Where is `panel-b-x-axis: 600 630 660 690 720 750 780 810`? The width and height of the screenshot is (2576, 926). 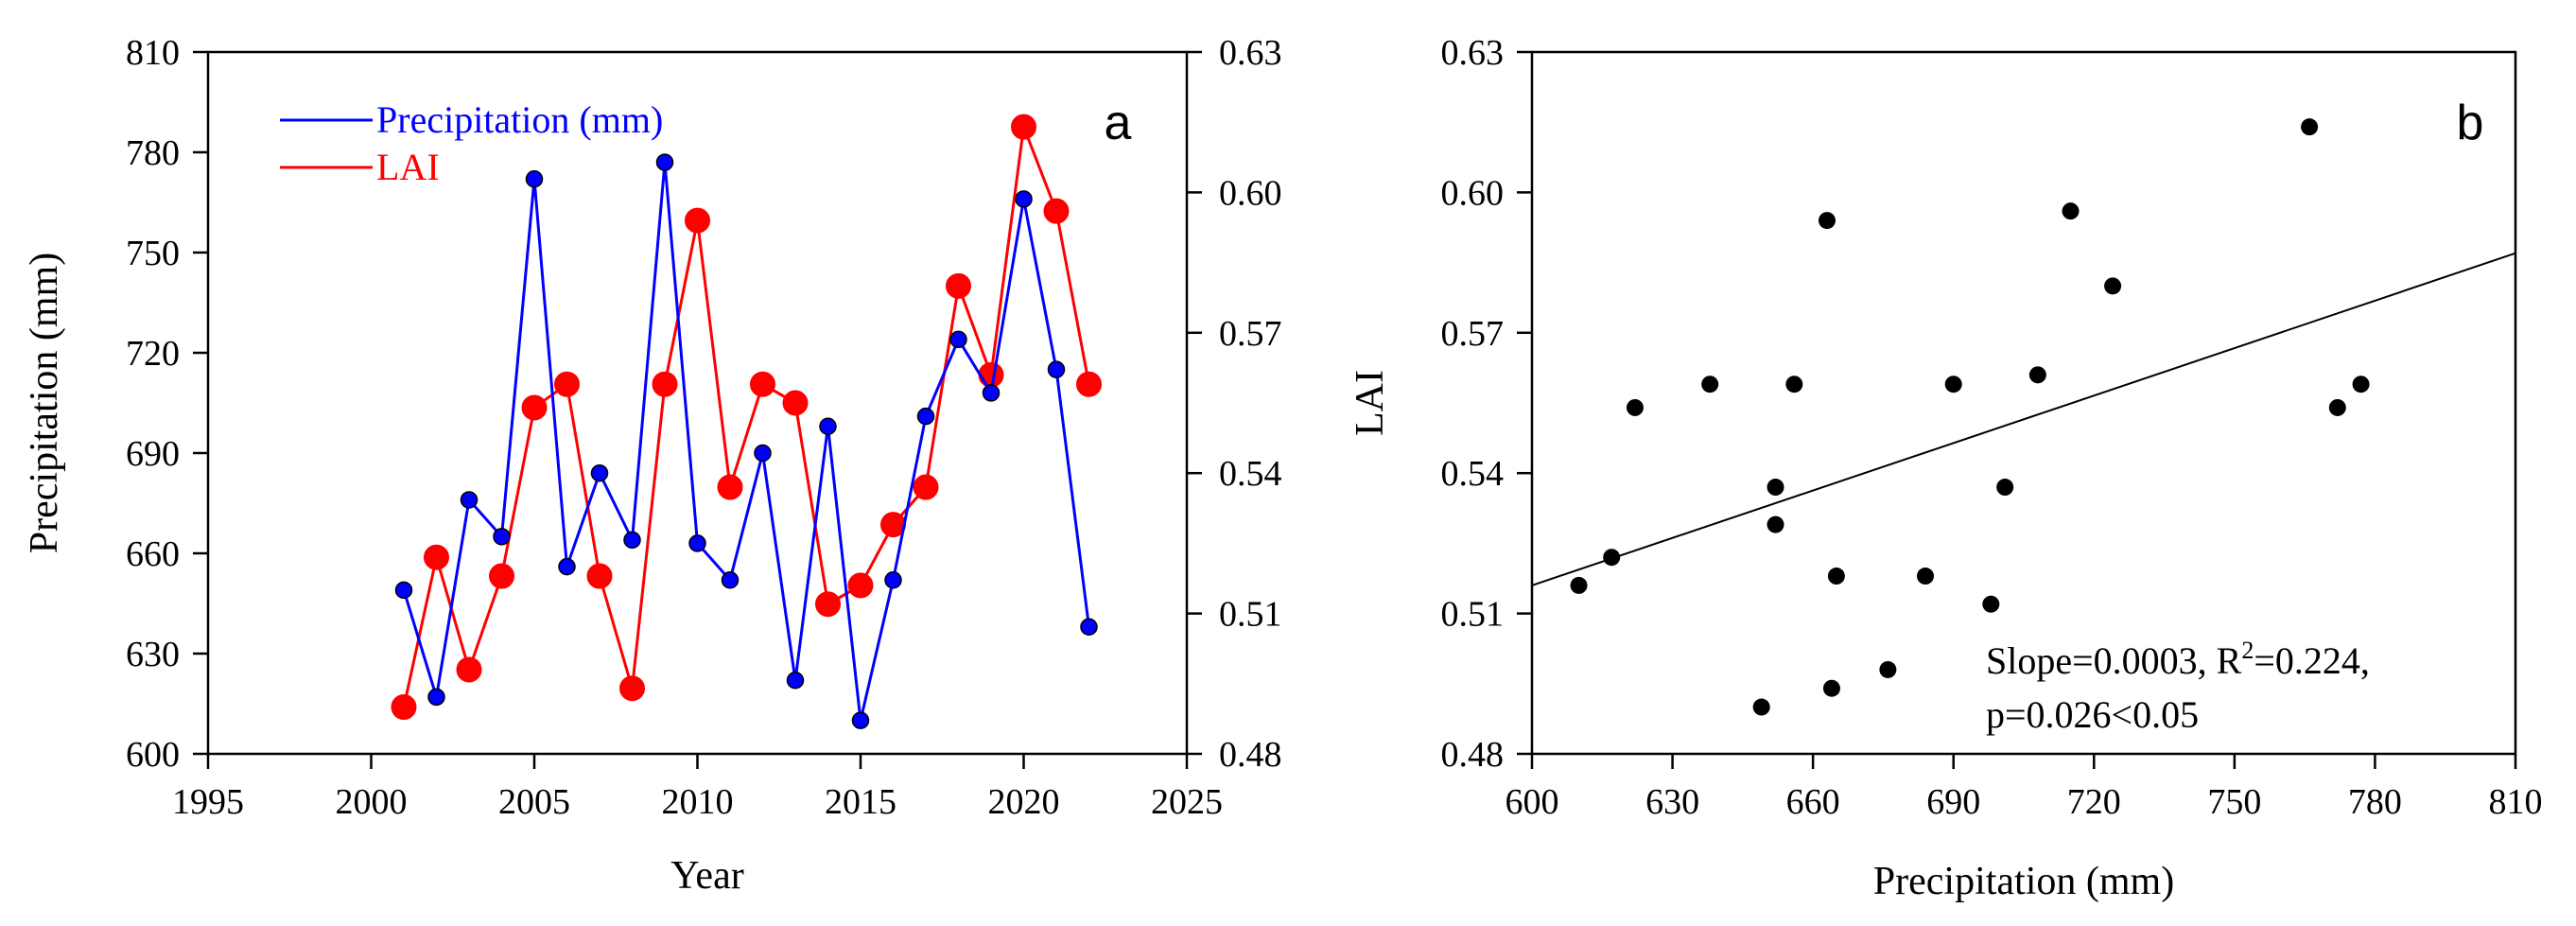
panel-b-x-axis: 600 630 660 690 720 750 780 810 is located at coordinates (2024, 788).